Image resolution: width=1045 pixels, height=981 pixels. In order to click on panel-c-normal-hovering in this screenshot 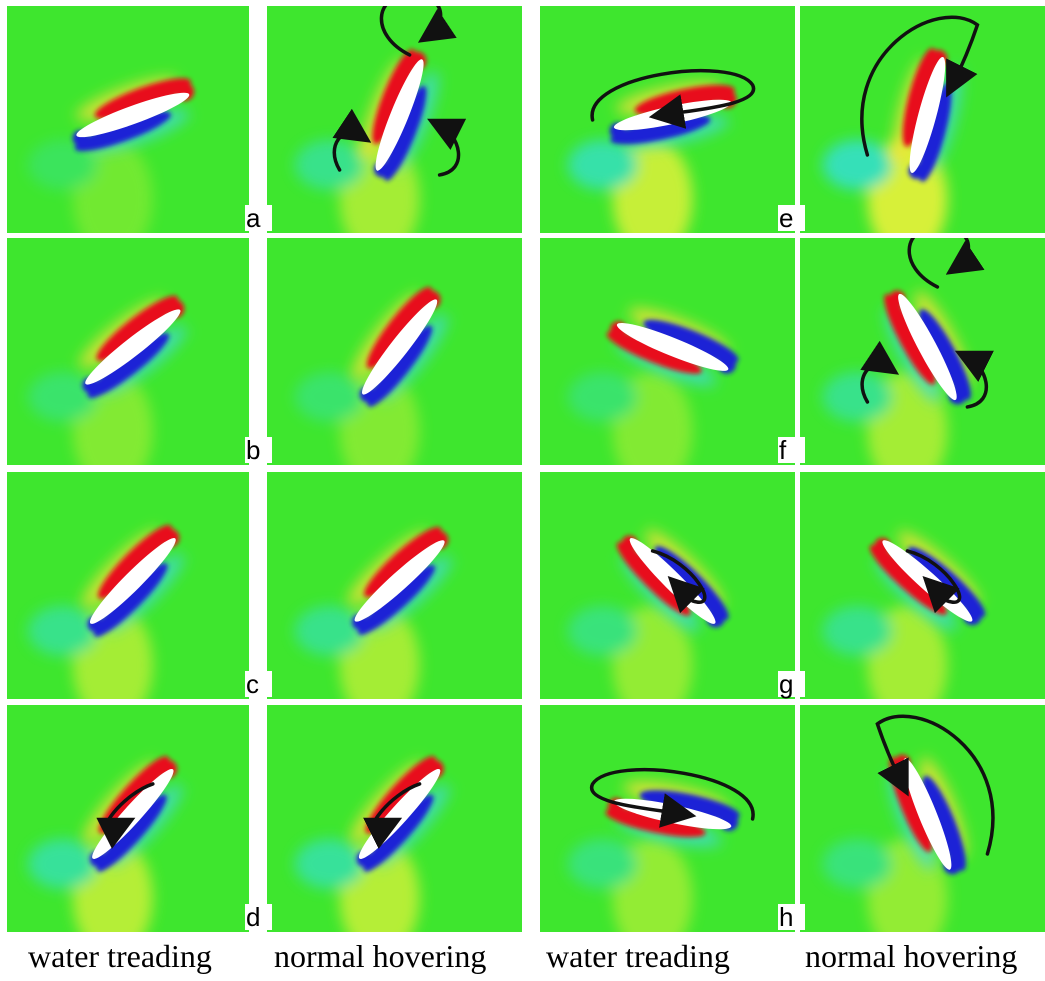, I will do `click(394, 585)`.